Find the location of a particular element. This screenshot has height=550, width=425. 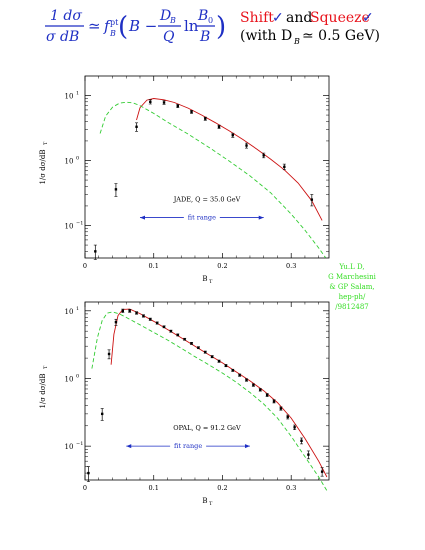

shift-label: Shift is located at coordinates (257, 18).